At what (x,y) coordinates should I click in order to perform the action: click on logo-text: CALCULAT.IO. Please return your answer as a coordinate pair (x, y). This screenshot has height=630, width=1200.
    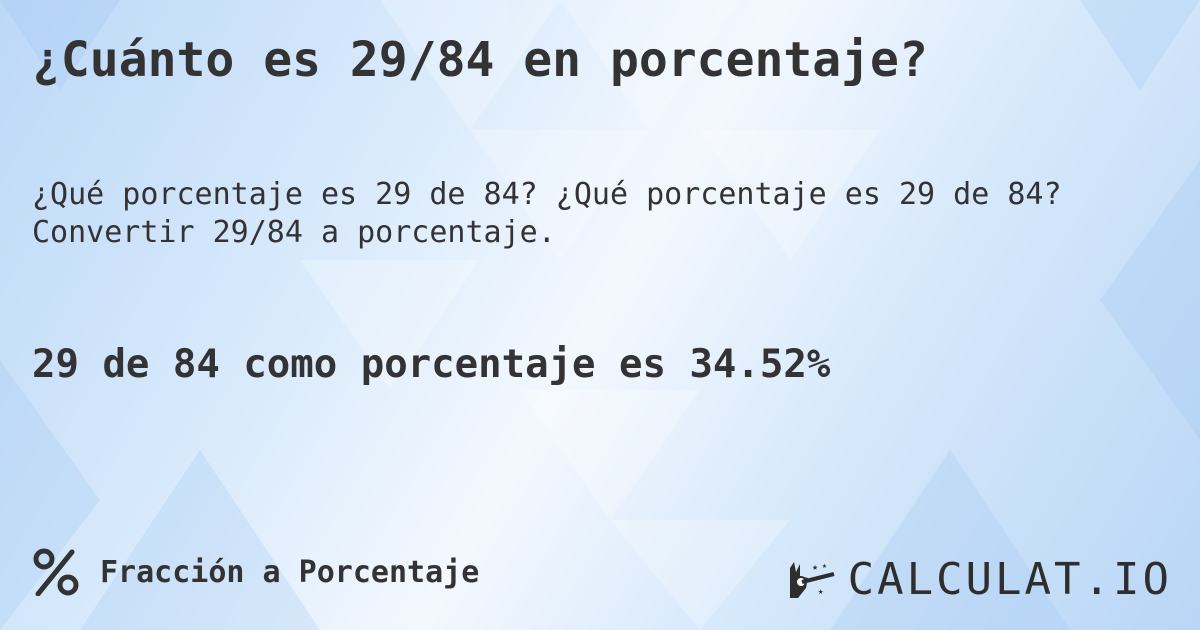
    Looking at the image, I should click on (1009, 579).